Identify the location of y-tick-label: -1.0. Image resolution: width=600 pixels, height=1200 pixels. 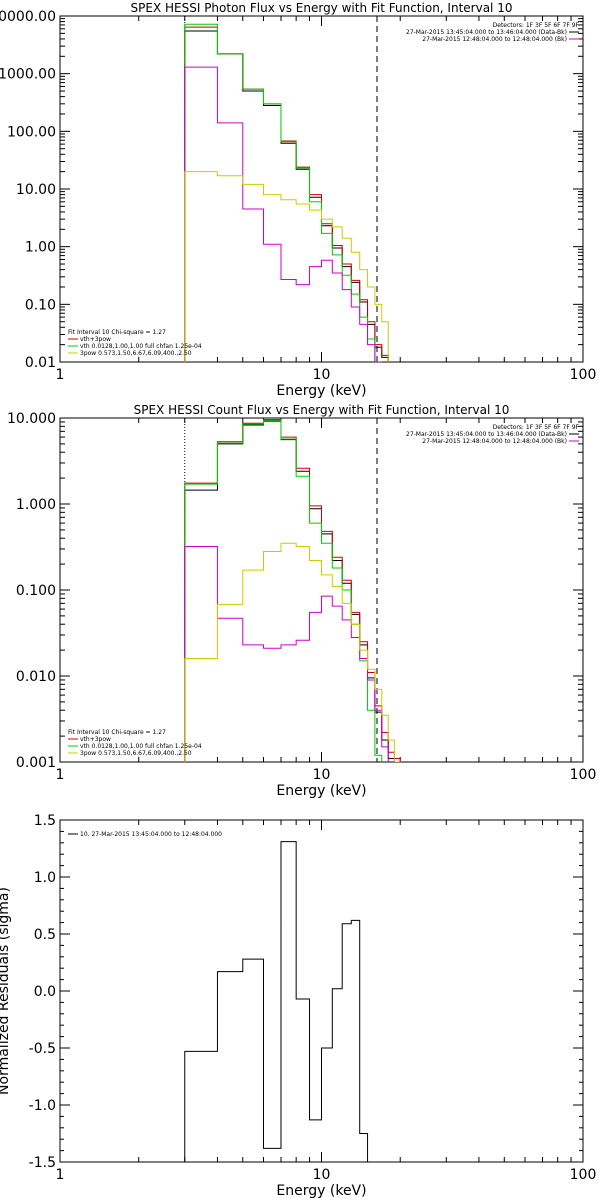
(42, 1106).